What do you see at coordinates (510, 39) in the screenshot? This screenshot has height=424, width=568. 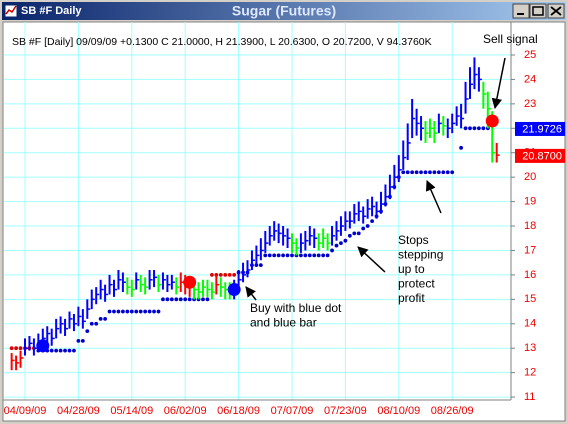 I see `annotation: Sell signal` at bounding box center [510, 39].